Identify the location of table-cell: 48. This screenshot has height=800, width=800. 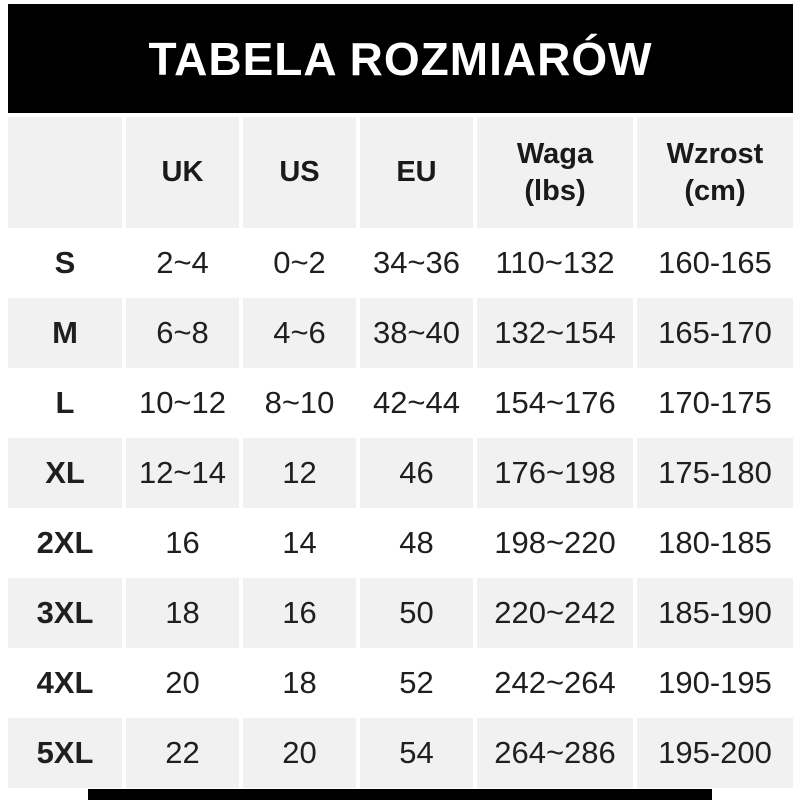
(414, 543).